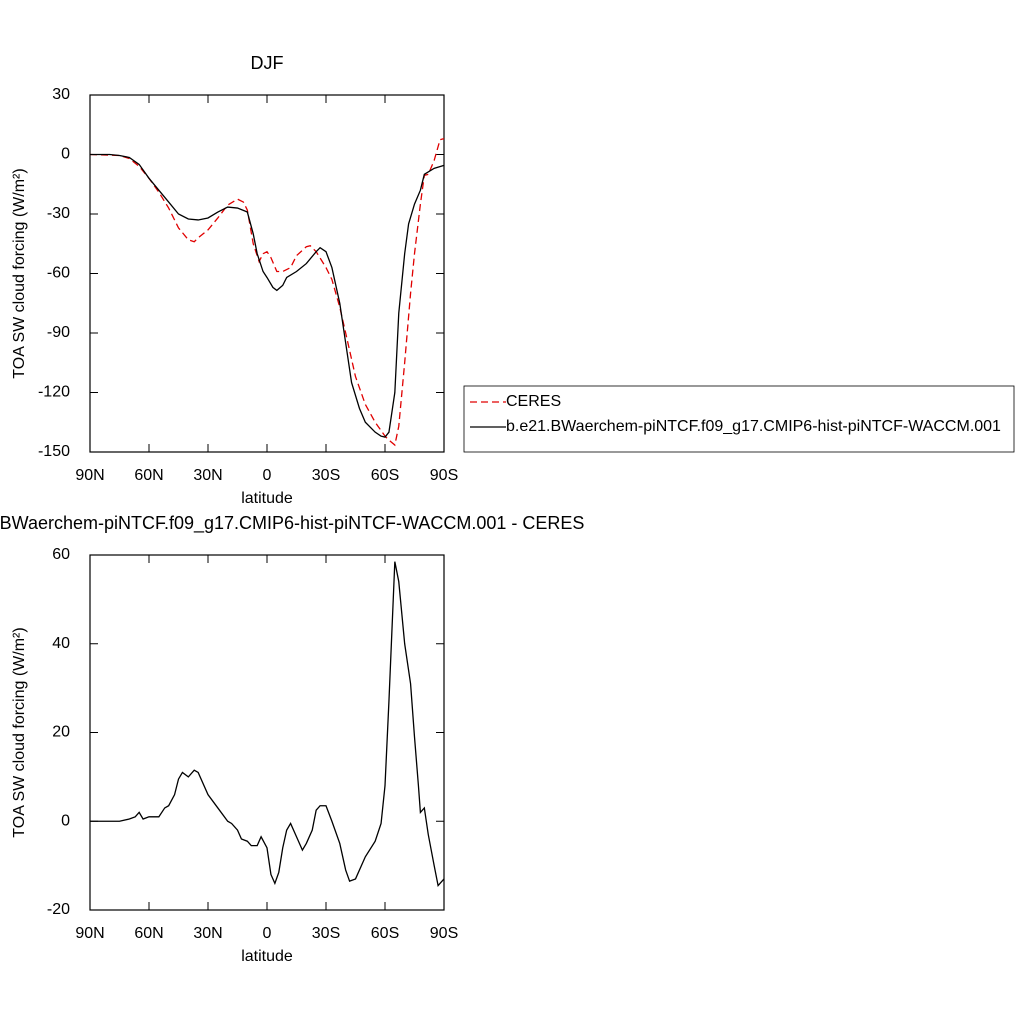 The image size is (1024, 1024). Describe the element at coordinates (58, 332) in the screenshot. I see `y-tick-label: -90` at that location.